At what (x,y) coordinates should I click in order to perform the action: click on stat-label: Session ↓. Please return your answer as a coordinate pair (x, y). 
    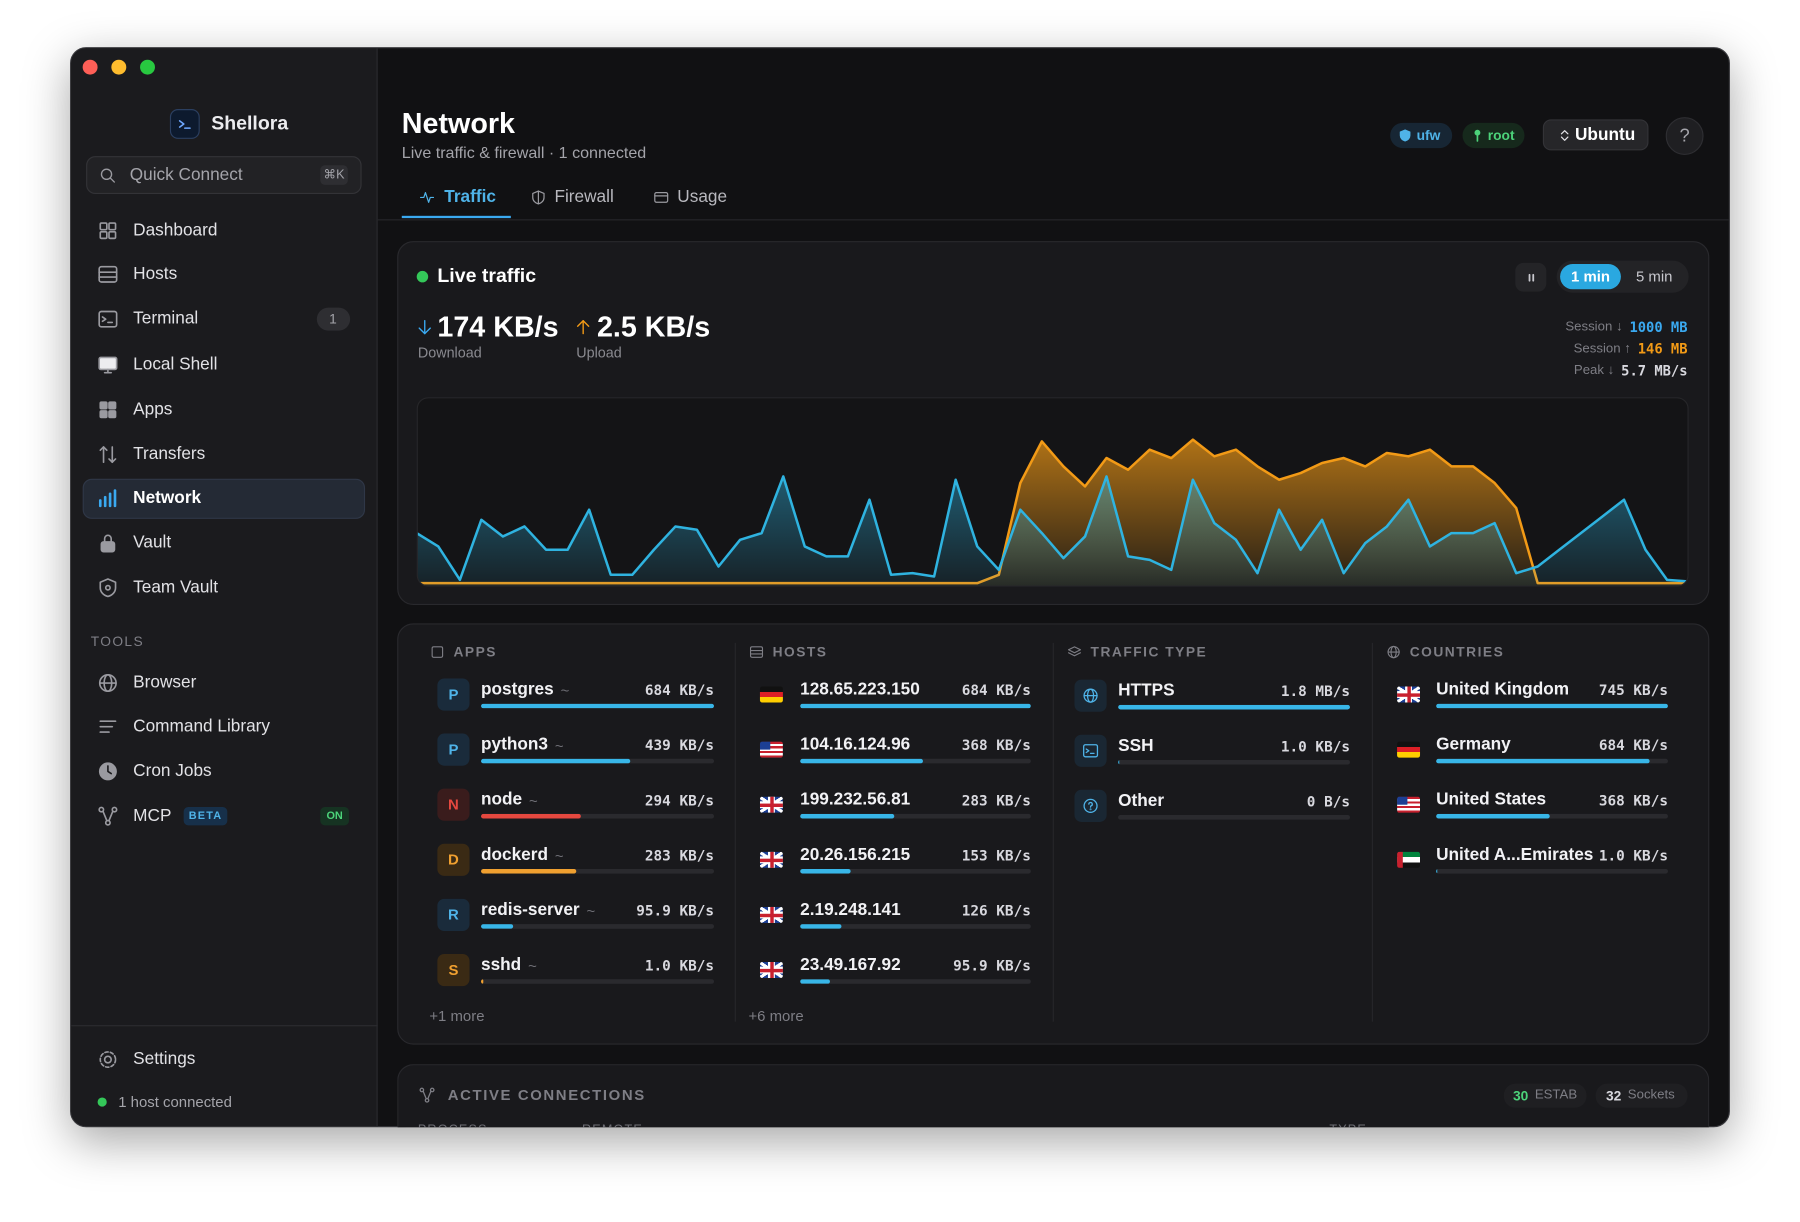
    Looking at the image, I should click on (1594, 327).